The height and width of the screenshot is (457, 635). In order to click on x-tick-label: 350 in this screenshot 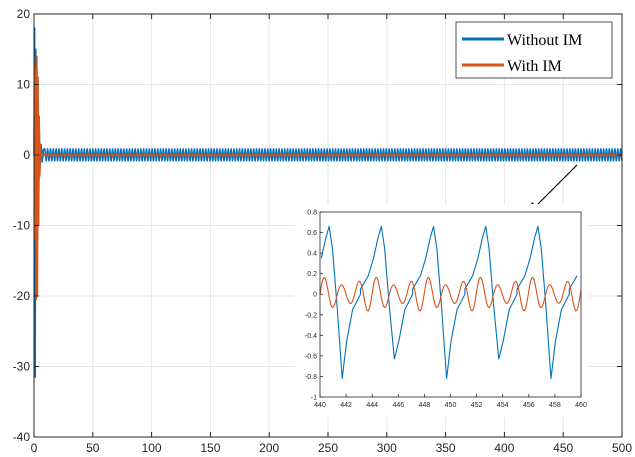, I will do `click(446, 448)`.